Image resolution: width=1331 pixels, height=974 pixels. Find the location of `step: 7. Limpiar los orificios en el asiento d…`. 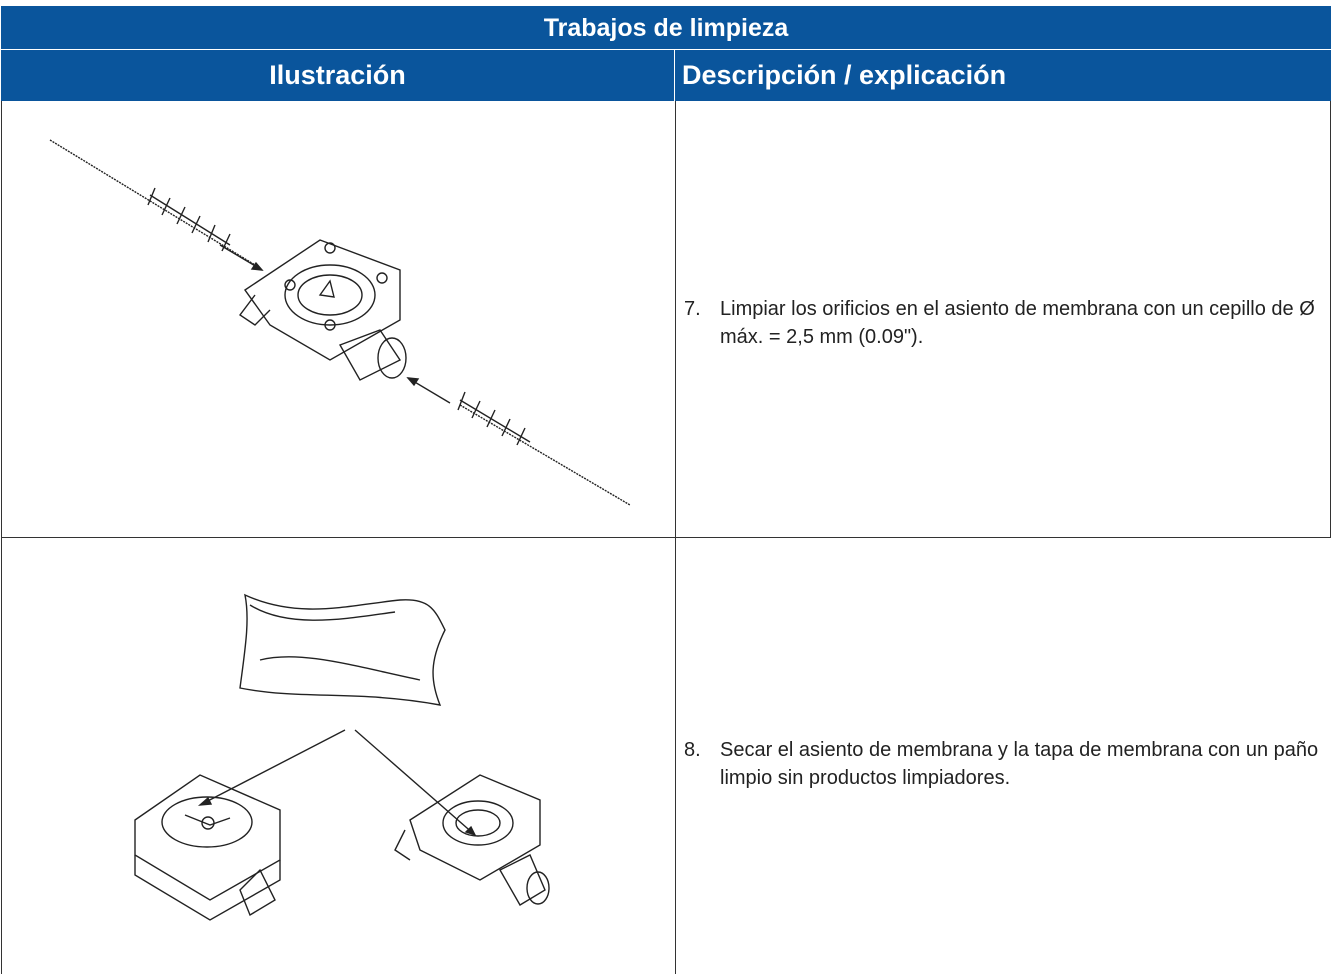

step: 7. Limpiar los orificios en el asiento d… is located at coordinates (1004, 323).